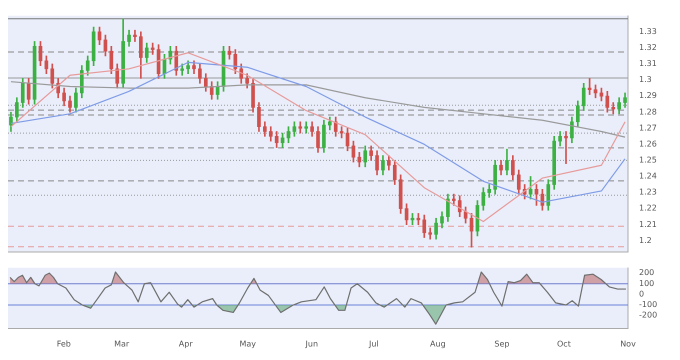 The image size is (680, 360). I want to click on y-tick-label: 1.31, so click(648, 63).